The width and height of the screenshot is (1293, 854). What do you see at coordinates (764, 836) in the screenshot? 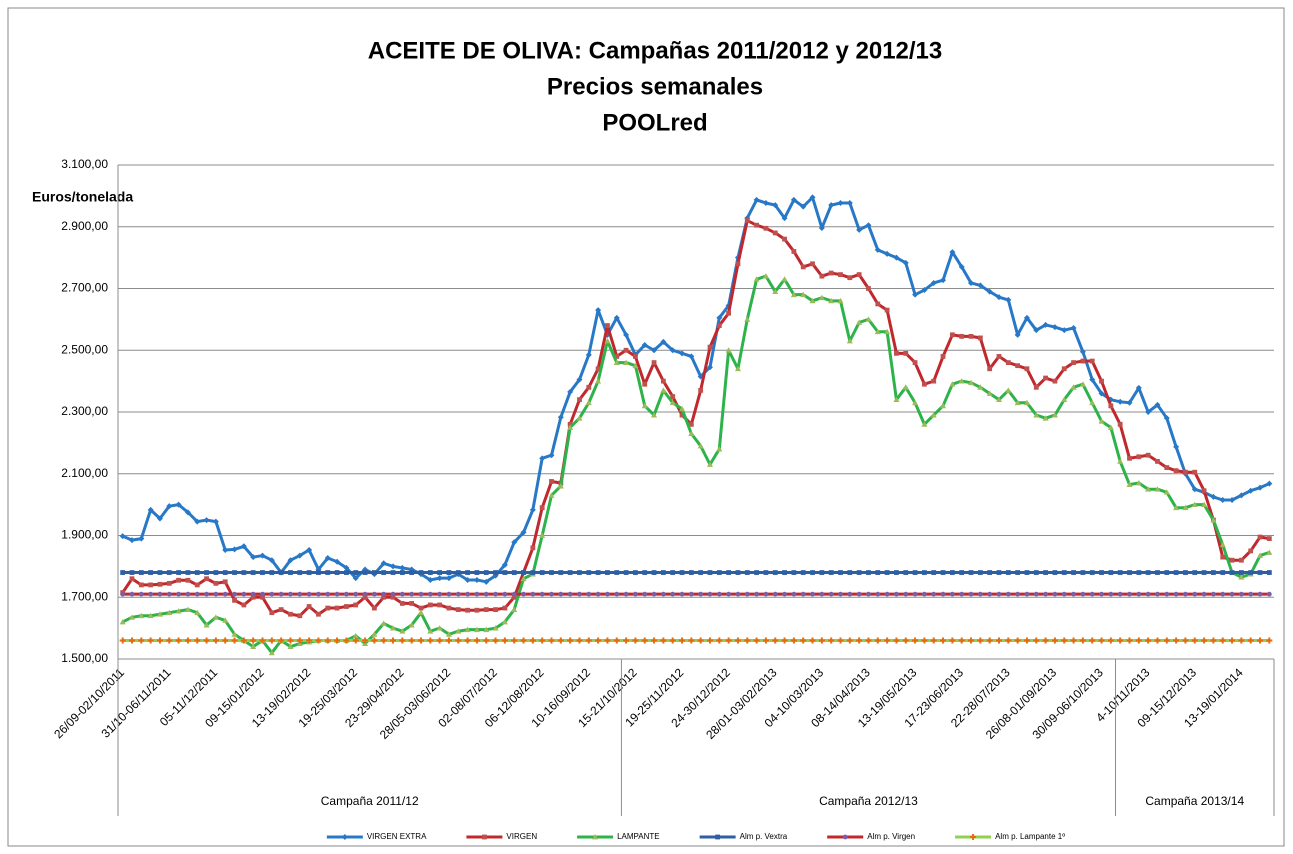
I see `legend-label: Alm p. Vextra` at bounding box center [764, 836].